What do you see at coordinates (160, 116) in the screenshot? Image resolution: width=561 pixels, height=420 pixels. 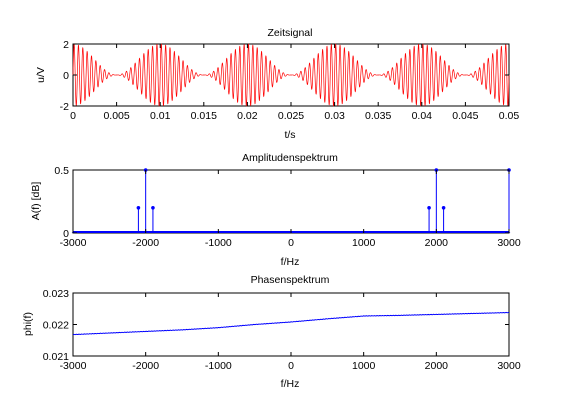 I see `x-tick-label: 0.01` at bounding box center [160, 116].